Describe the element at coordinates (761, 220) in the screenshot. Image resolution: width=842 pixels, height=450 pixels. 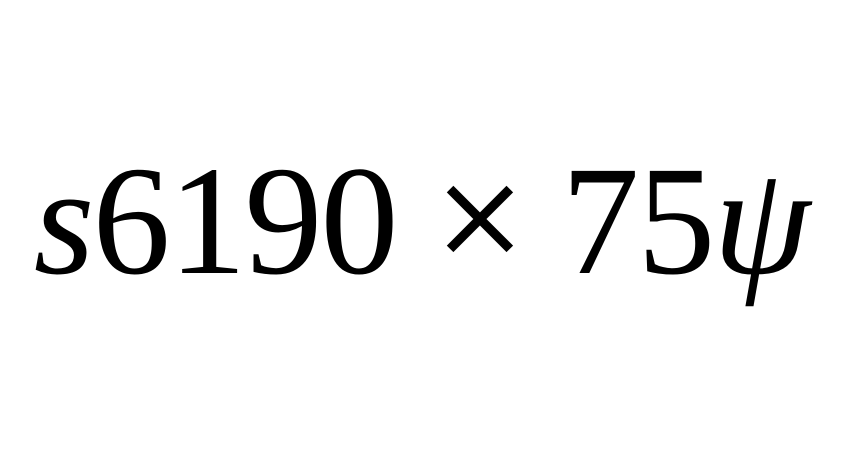
I see `variable-psi: ψ` at that location.